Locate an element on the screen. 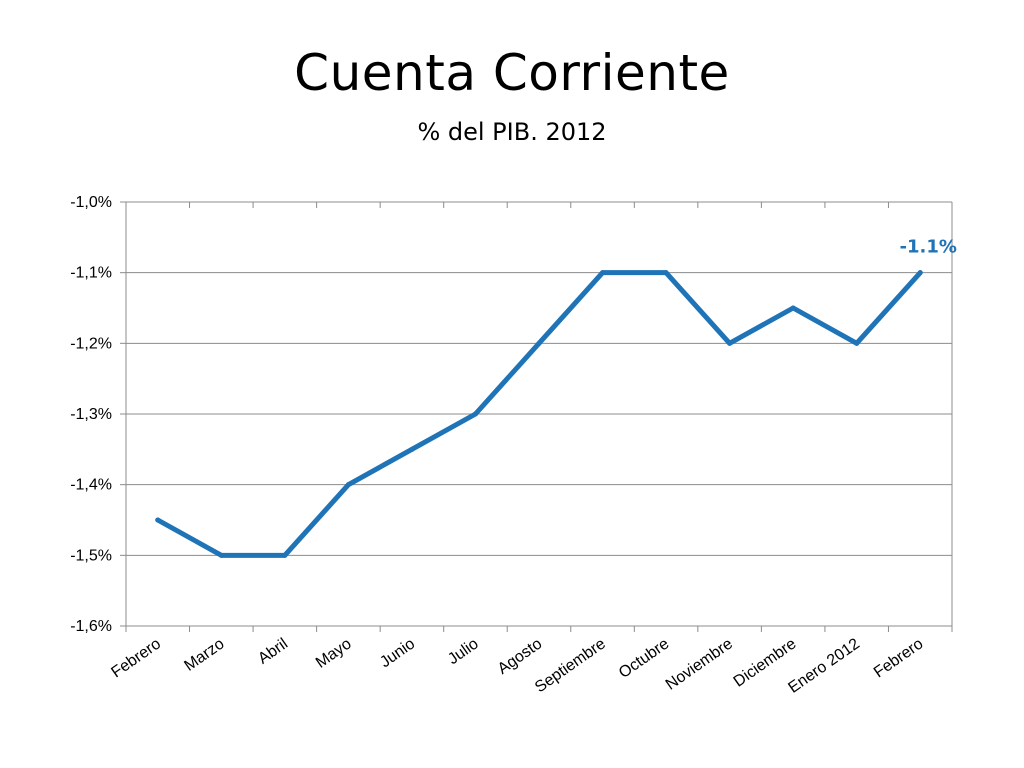  data-label: -1.1% is located at coordinates (928, 247).